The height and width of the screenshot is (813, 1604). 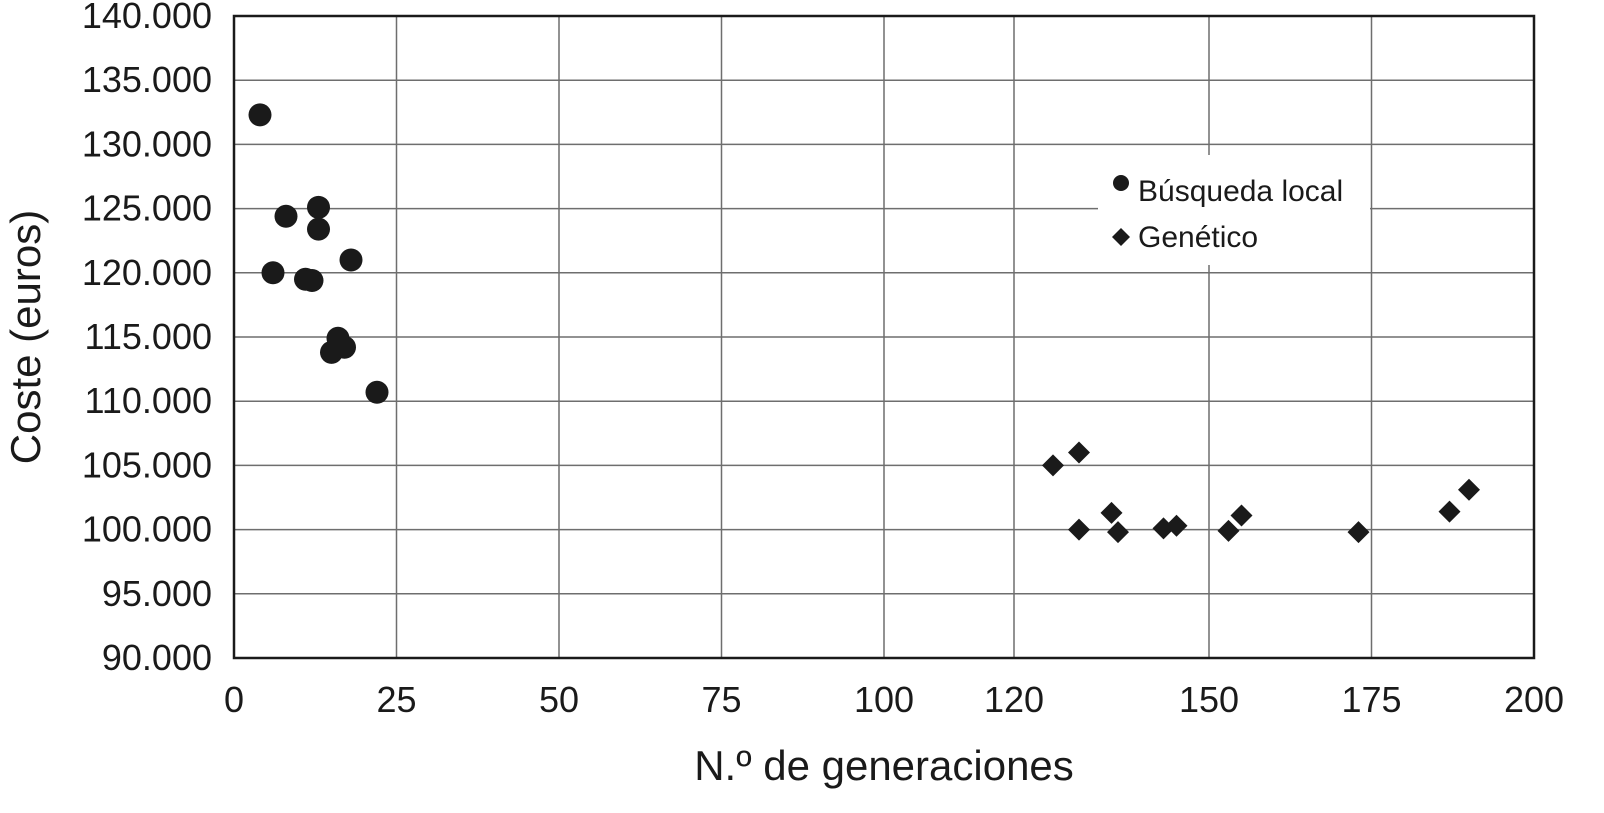 What do you see at coordinates (1240, 191) in the screenshot?
I see `legend-label-busqueda-local: Búsqueda local` at bounding box center [1240, 191].